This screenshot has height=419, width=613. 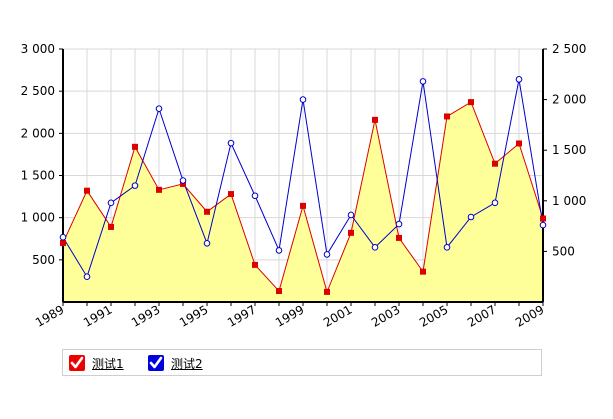 I want to click on left-tick-label: 1 500, so click(x=38, y=176).